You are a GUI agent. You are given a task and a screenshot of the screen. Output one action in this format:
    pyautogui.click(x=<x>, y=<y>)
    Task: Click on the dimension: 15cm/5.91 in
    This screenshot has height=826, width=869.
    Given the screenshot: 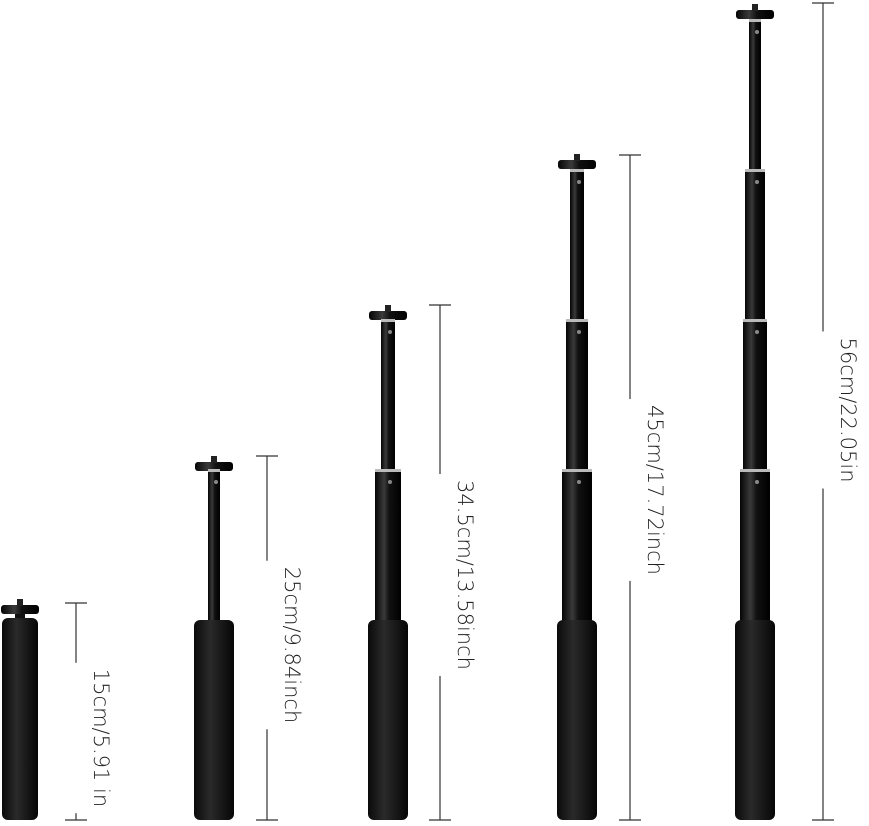 What is the action you would take?
    pyautogui.click(x=89, y=711)
    